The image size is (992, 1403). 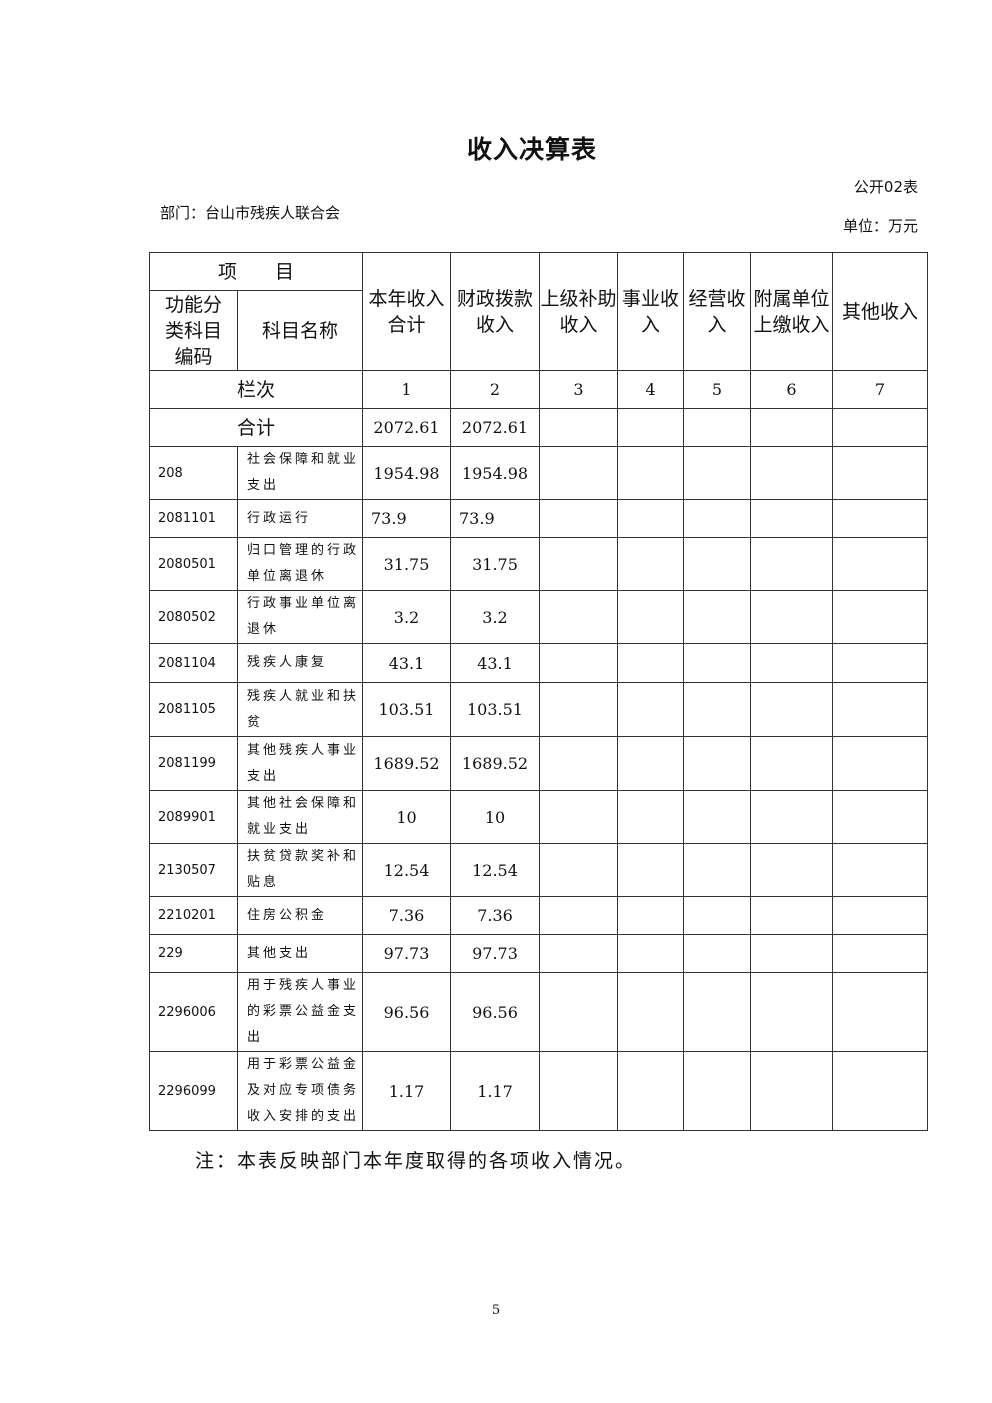 I want to click on value-cell: 96.56, so click(x=495, y=1012).